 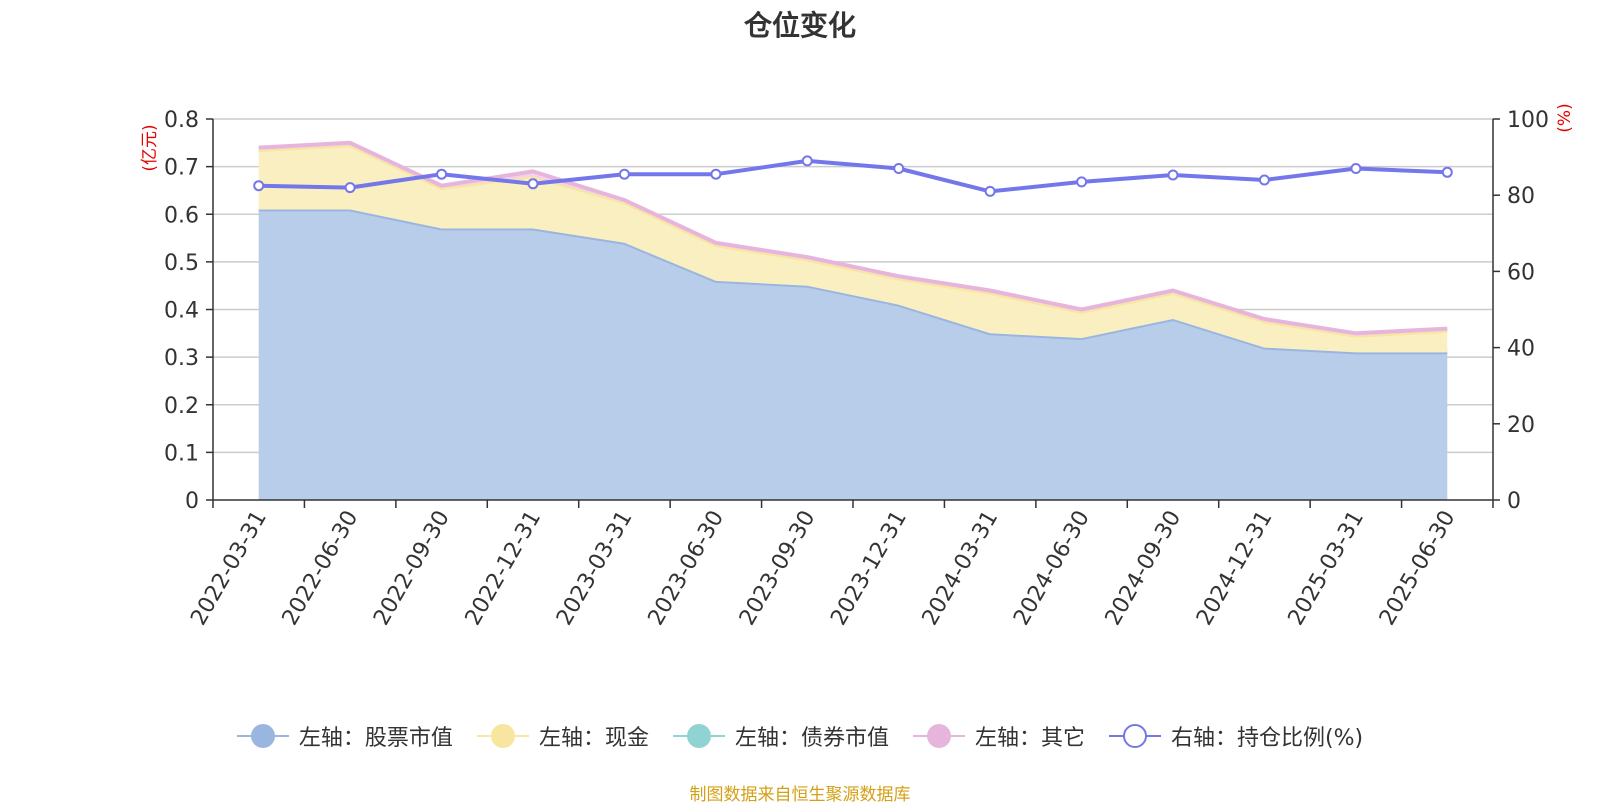 I want to click on legend-label: 左轴：债券市值, so click(x=811, y=738).